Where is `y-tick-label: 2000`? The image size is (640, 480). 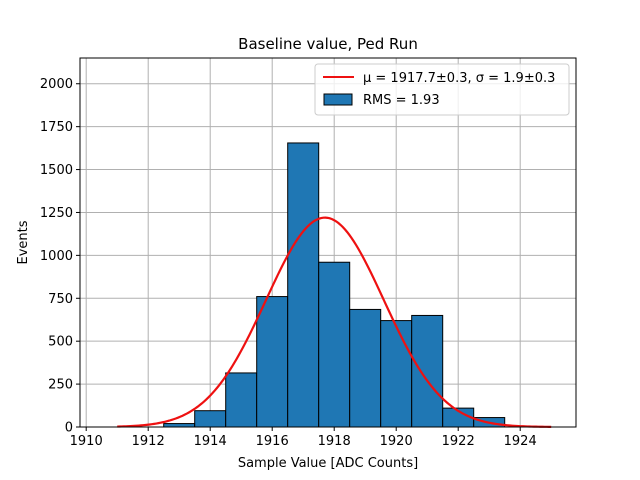
y-tick-label: 2000 is located at coordinates (56, 84).